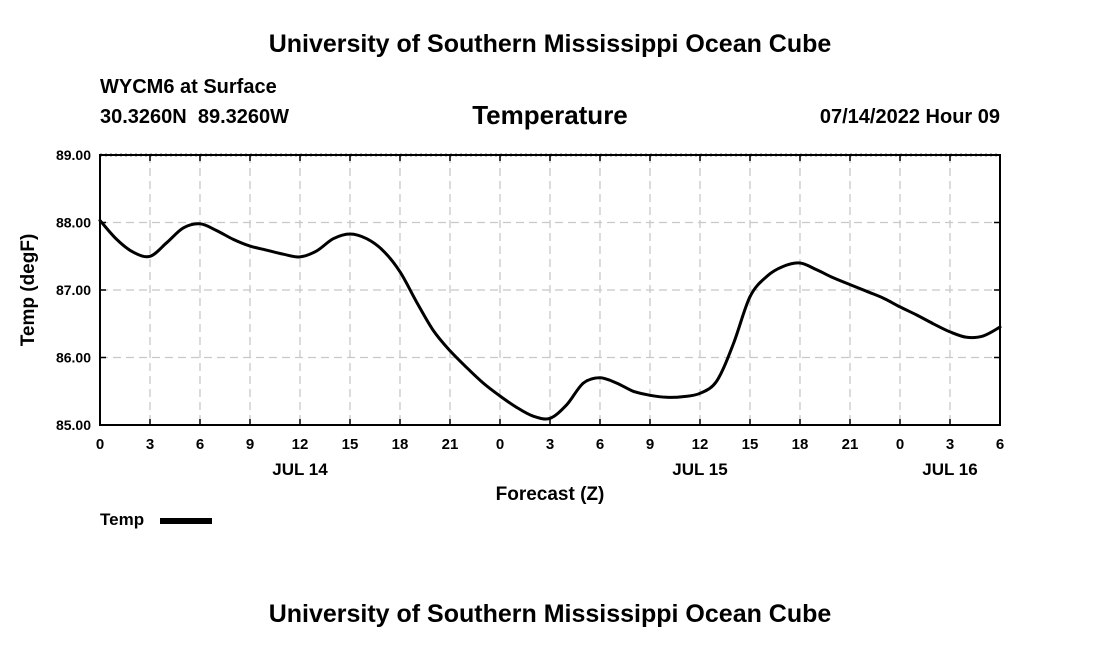 The height and width of the screenshot is (650, 1100). Describe the element at coordinates (122, 519) in the screenshot. I see `legend-label: Temp` at that location.